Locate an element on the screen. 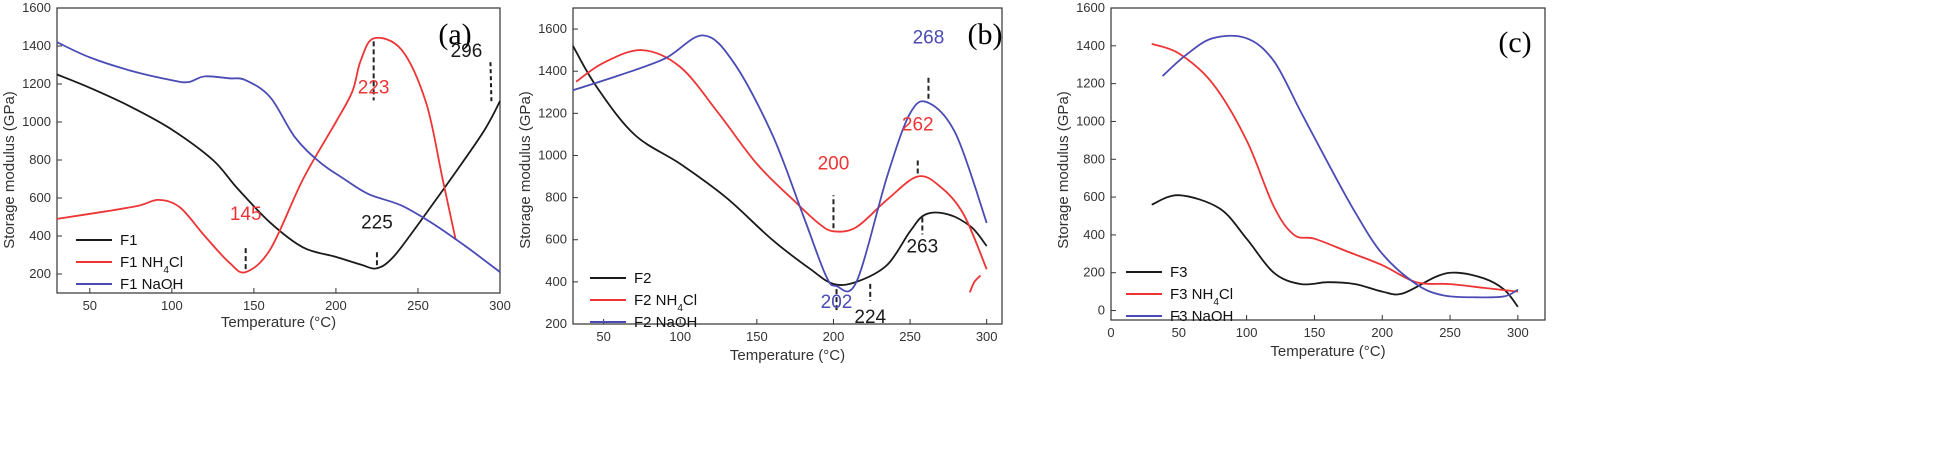 This screenshot has height=472, width=1950. series-line-f1 is located at coordinates (278, 171).